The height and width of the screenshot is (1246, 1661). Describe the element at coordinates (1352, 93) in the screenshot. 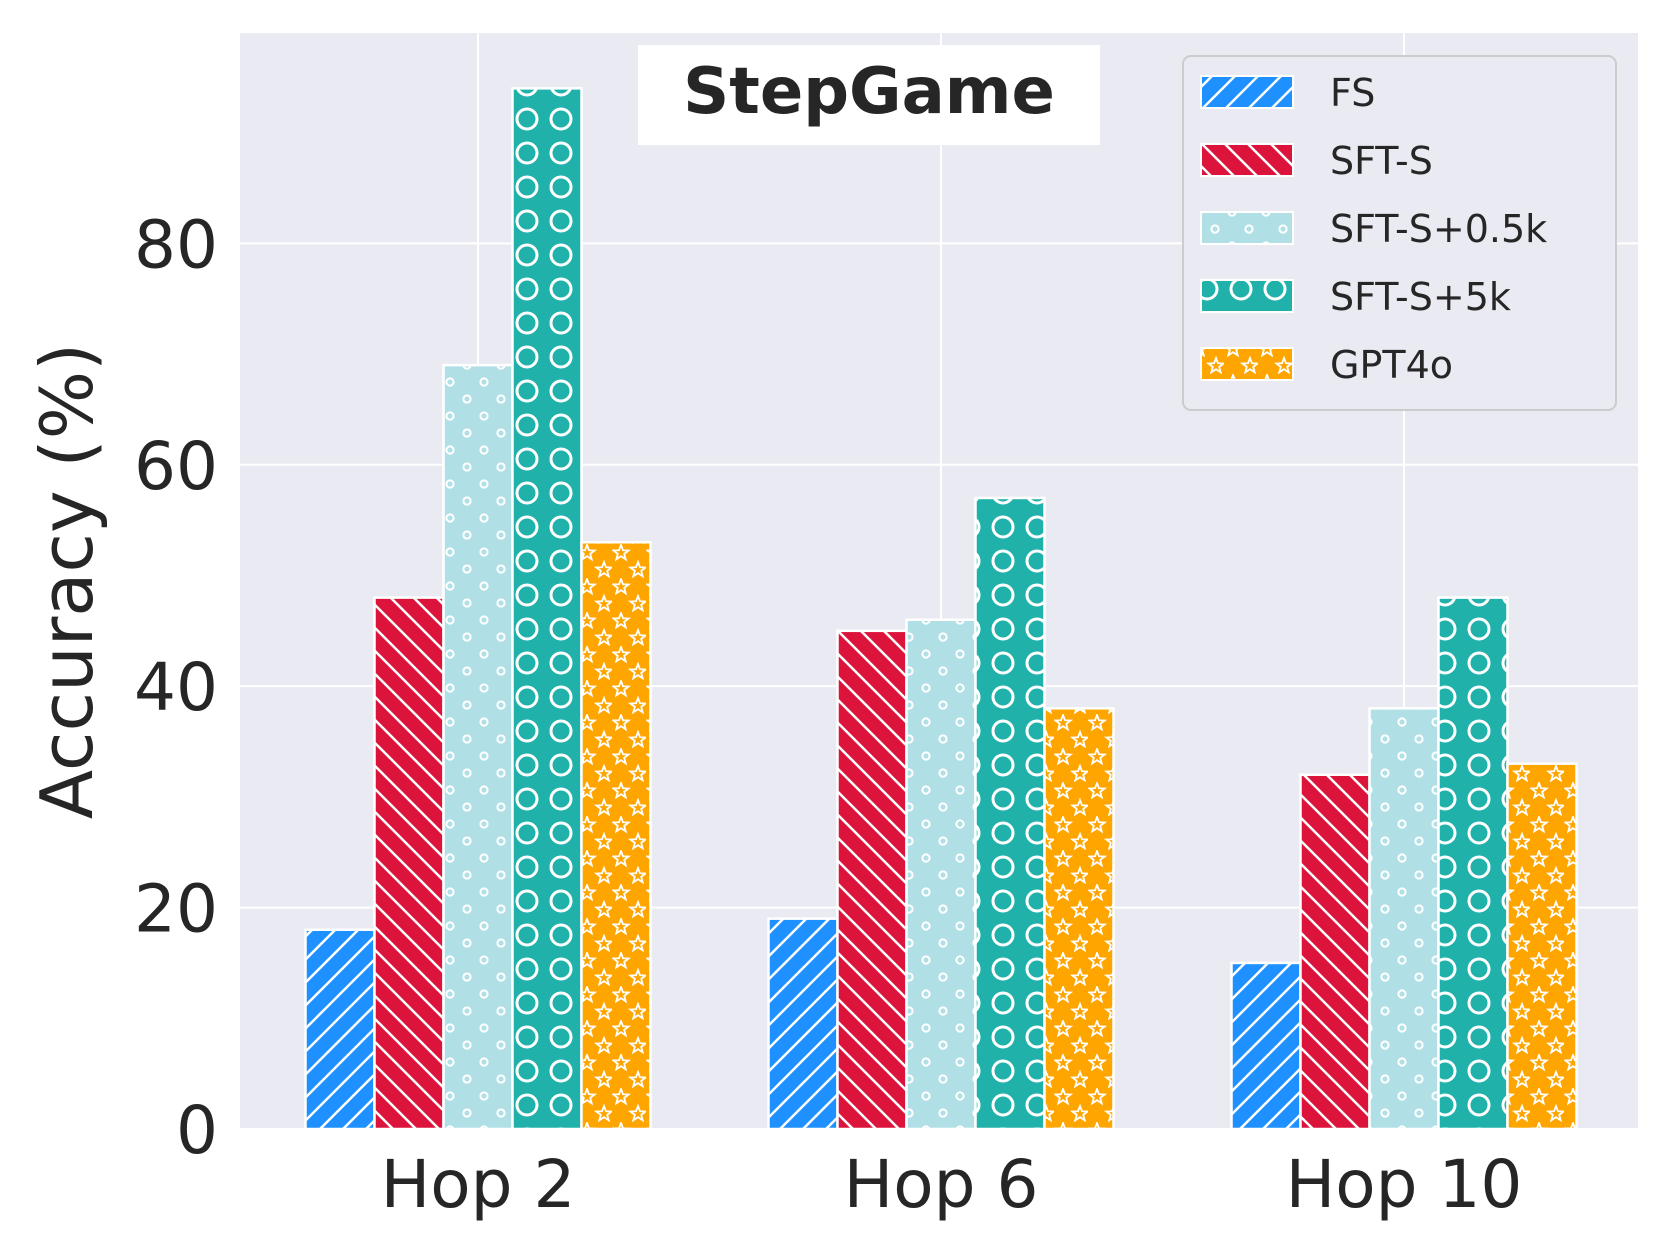

I see `legend-label: FS` at that location.